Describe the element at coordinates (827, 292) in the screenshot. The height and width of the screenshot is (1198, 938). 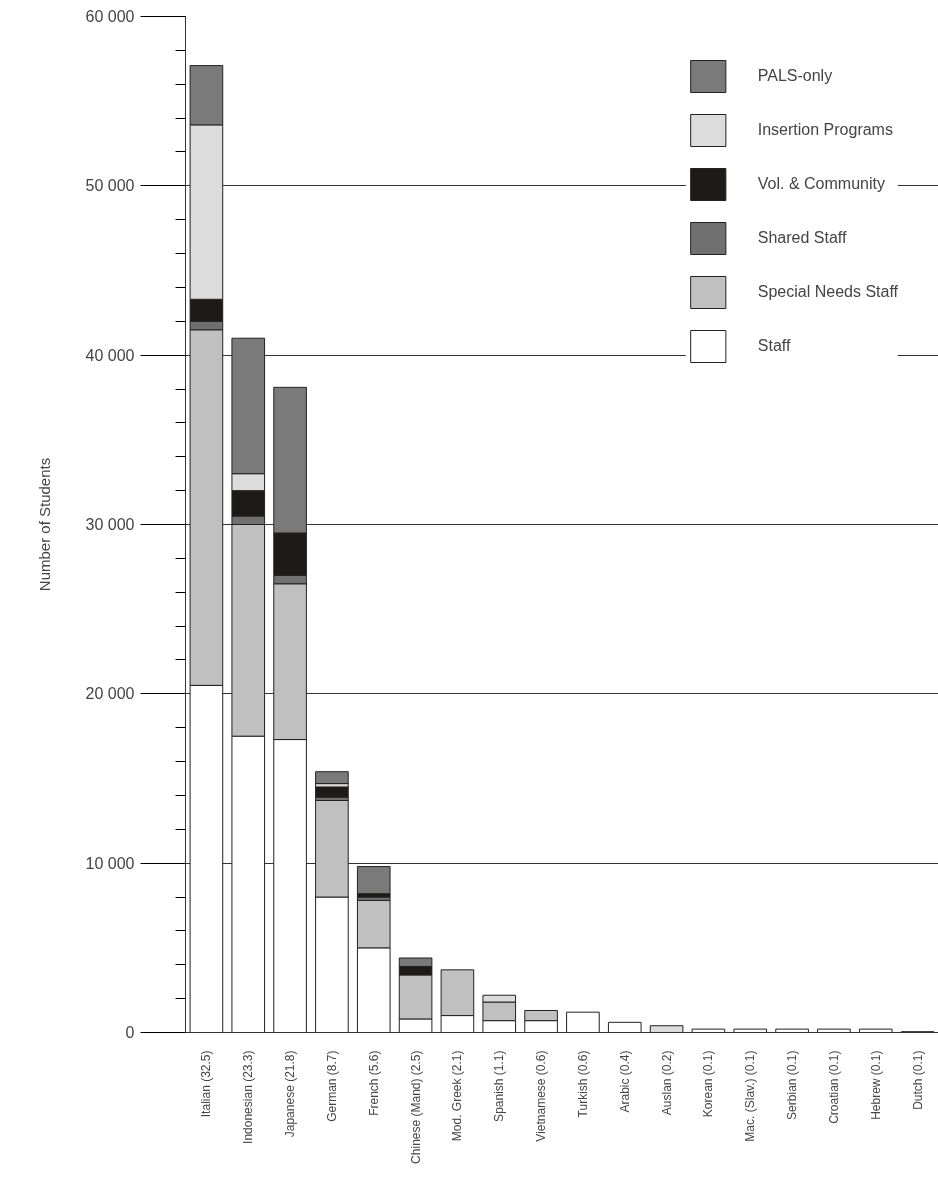
I see `legend-label: Special Needs Staff` at that location.